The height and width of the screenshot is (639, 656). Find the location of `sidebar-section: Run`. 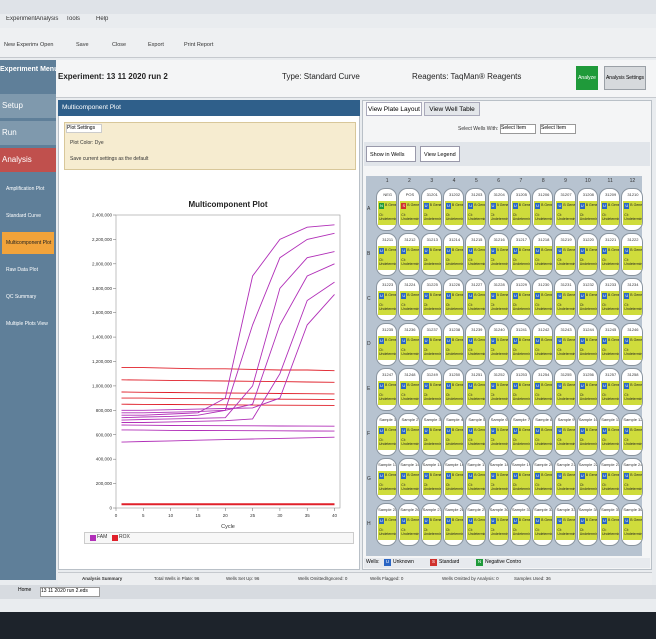

sidebar-section: Run is located at coordinates (28, 133).